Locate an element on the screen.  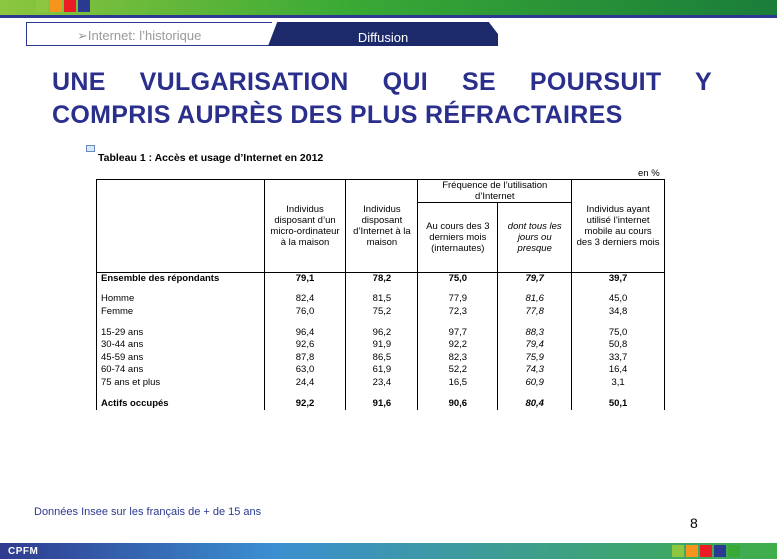
cell: 80,4 is located at coordinates (535, 403).